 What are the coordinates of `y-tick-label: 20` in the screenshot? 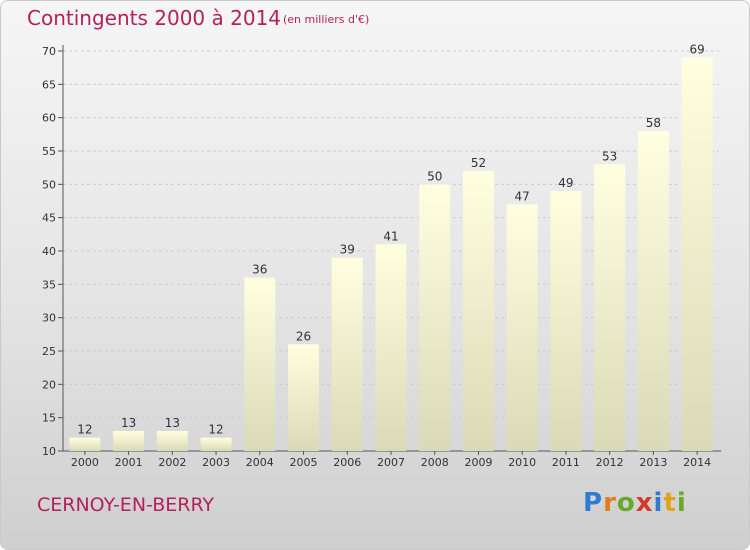 It's located at (49, 384).